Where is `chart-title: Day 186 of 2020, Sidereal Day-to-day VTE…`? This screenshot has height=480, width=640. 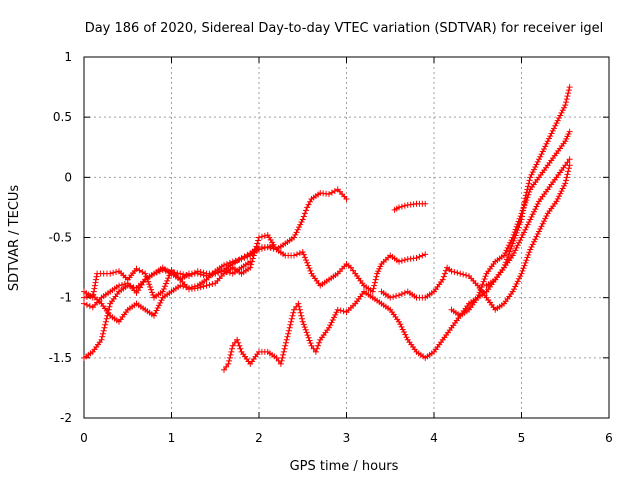 chart-title: Day 186 of 2020, Sidereal Day-to-day VTE… is located at coordinates (344, 28).